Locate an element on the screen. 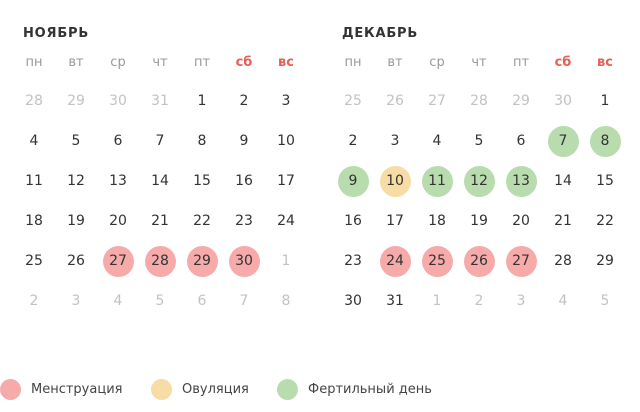 The height and width of the screenshot is (412, 640). calendar-day-menstruation: 30 is located at coordinates (244, 261).